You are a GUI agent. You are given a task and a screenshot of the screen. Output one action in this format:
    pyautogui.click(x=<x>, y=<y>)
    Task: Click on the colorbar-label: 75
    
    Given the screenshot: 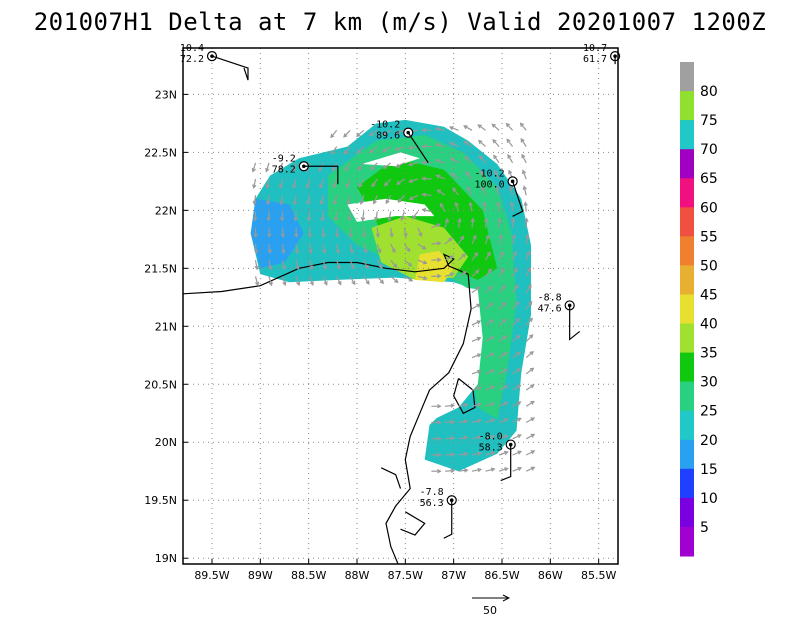 What is the action you would take?
    pyautogui.click(x=709, y=121)
    